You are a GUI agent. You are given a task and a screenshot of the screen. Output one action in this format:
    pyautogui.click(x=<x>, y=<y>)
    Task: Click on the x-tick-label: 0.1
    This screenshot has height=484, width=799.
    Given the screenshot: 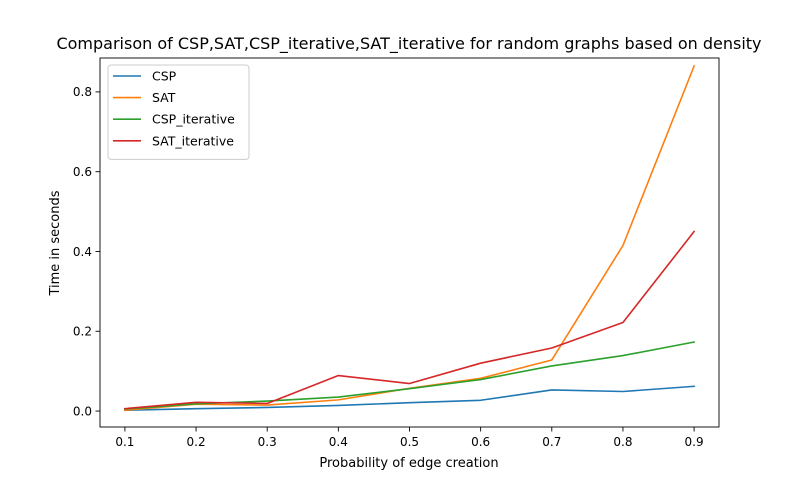 What is the action you would take?
    pyautogui.click(x=124, y=442)
    